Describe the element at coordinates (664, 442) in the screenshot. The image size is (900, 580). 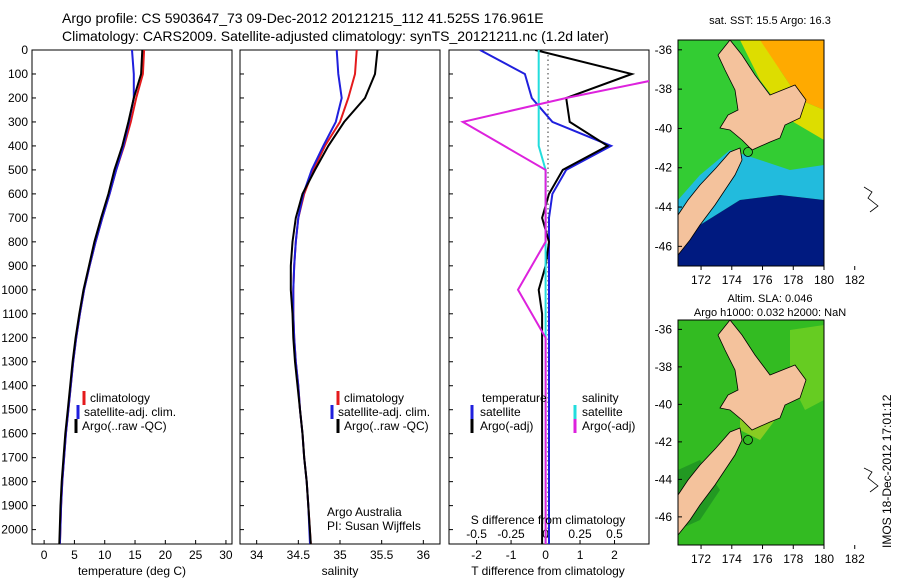
I see `map-y-tick-label: -42` at that location.